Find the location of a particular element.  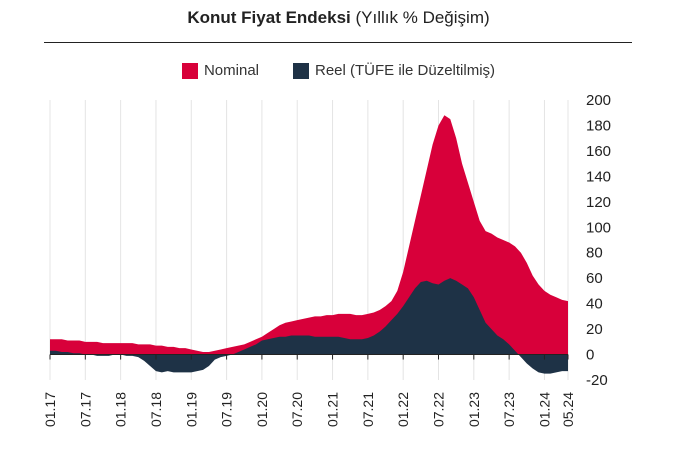

y-tick-label-5: 100 is located at coordinates (598, 227).